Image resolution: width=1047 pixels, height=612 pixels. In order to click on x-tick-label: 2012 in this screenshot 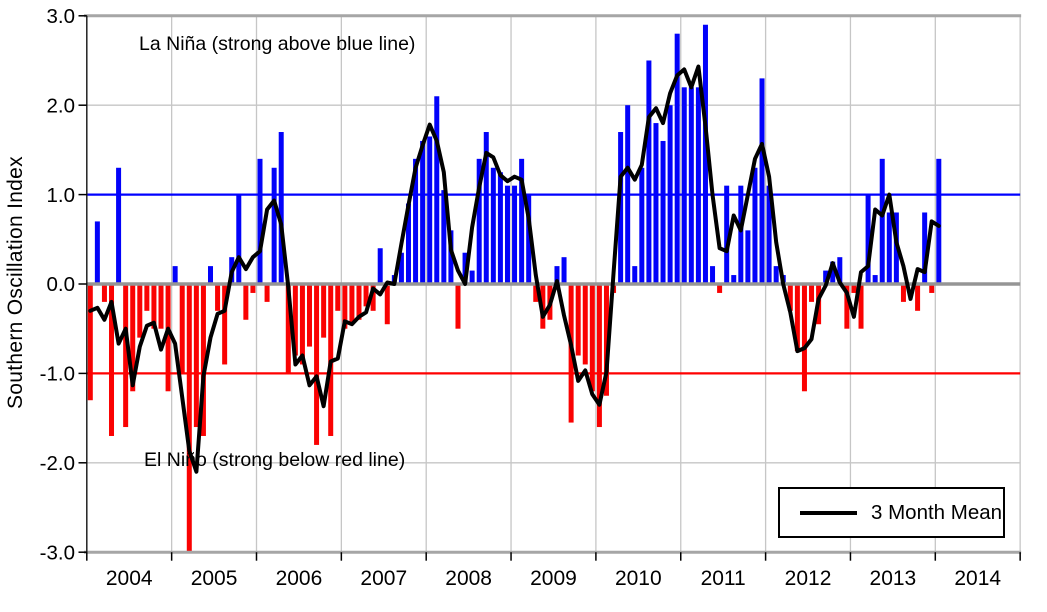, I will do `click(808, 578)`.